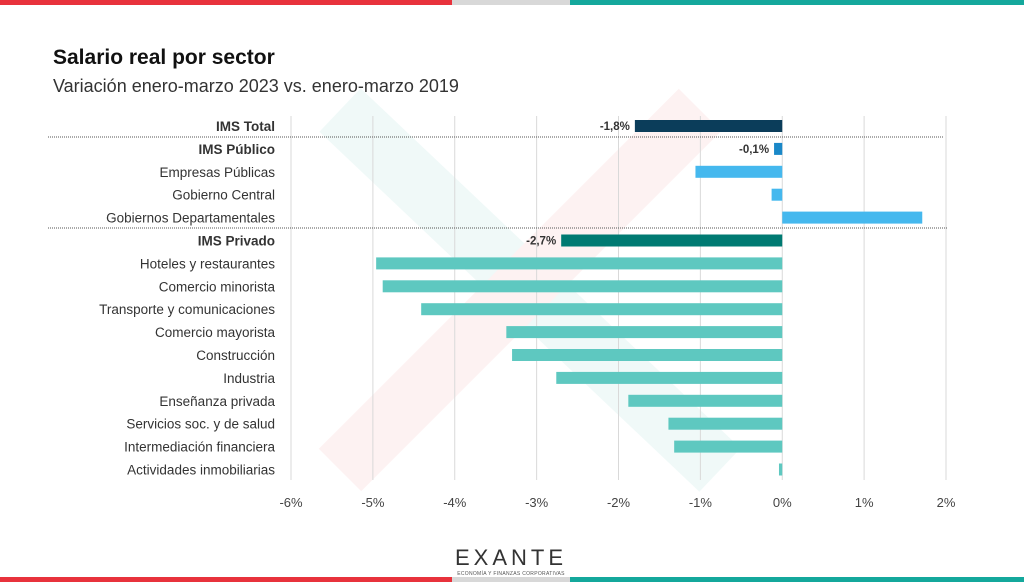 The width and height of the screenshot is (1024, 582). Describe the element at coordinates (245, 126) in the screenshot. I see `category-label: IMS Total` at that location.